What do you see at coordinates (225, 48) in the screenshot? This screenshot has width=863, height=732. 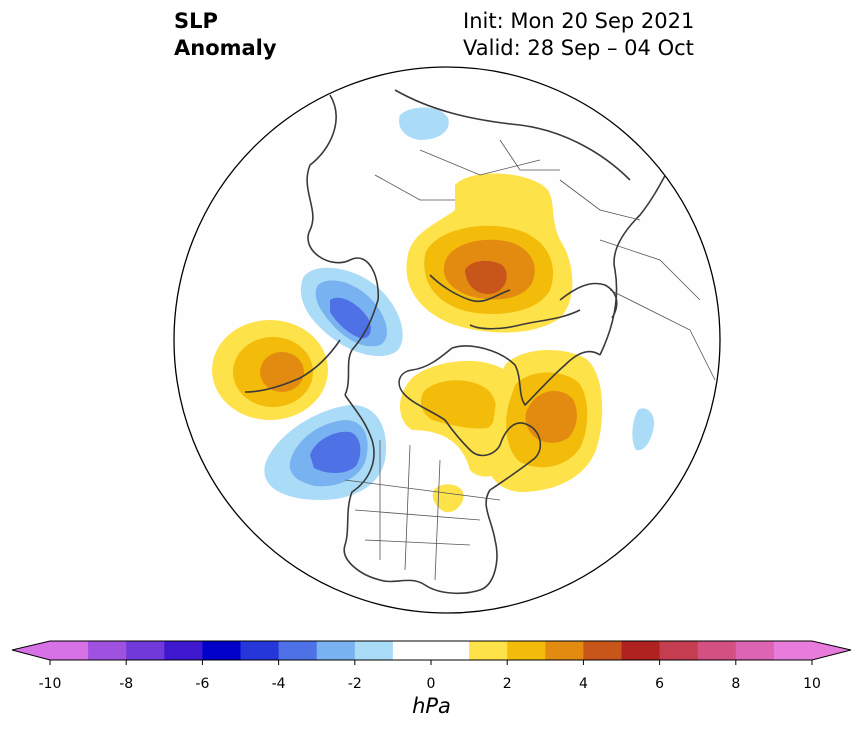 I see `title-line-2: Anomaly` at bounding box center [225, 48].